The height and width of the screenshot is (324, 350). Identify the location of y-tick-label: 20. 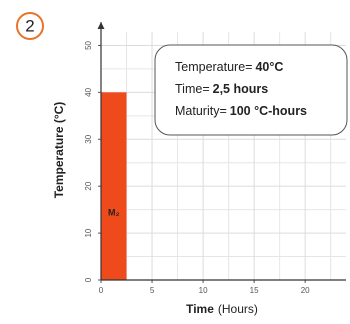
(88, 185).